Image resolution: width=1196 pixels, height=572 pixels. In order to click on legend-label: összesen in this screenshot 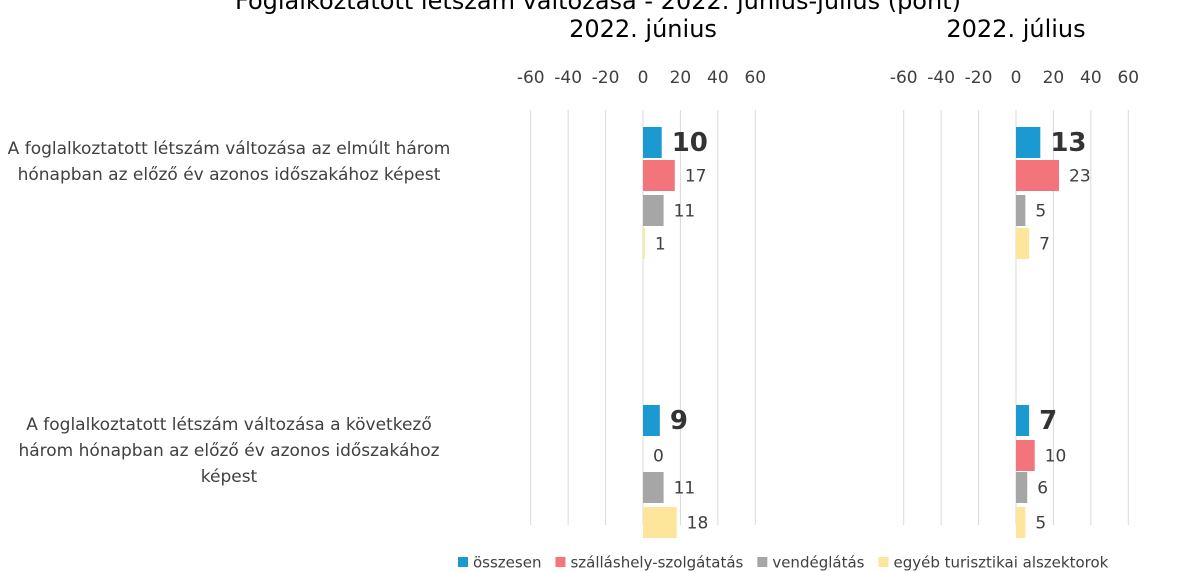, I will do `click(507, 563)`.